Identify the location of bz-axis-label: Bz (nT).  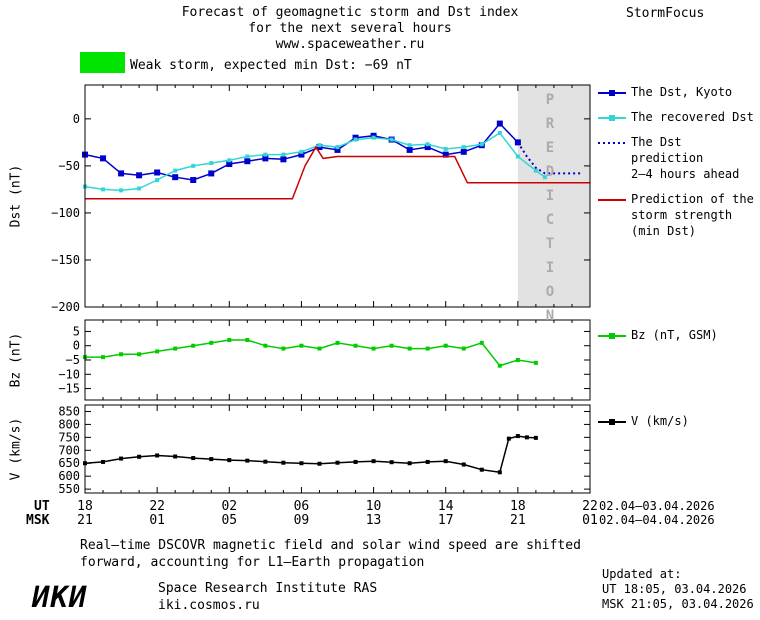
(16, 360).